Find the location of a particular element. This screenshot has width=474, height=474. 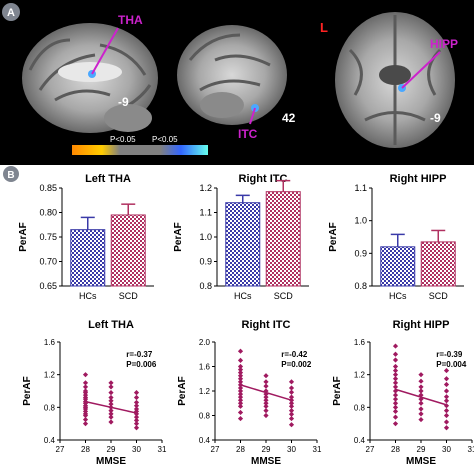

side-label-l: L is located at coordinates (324, 27).